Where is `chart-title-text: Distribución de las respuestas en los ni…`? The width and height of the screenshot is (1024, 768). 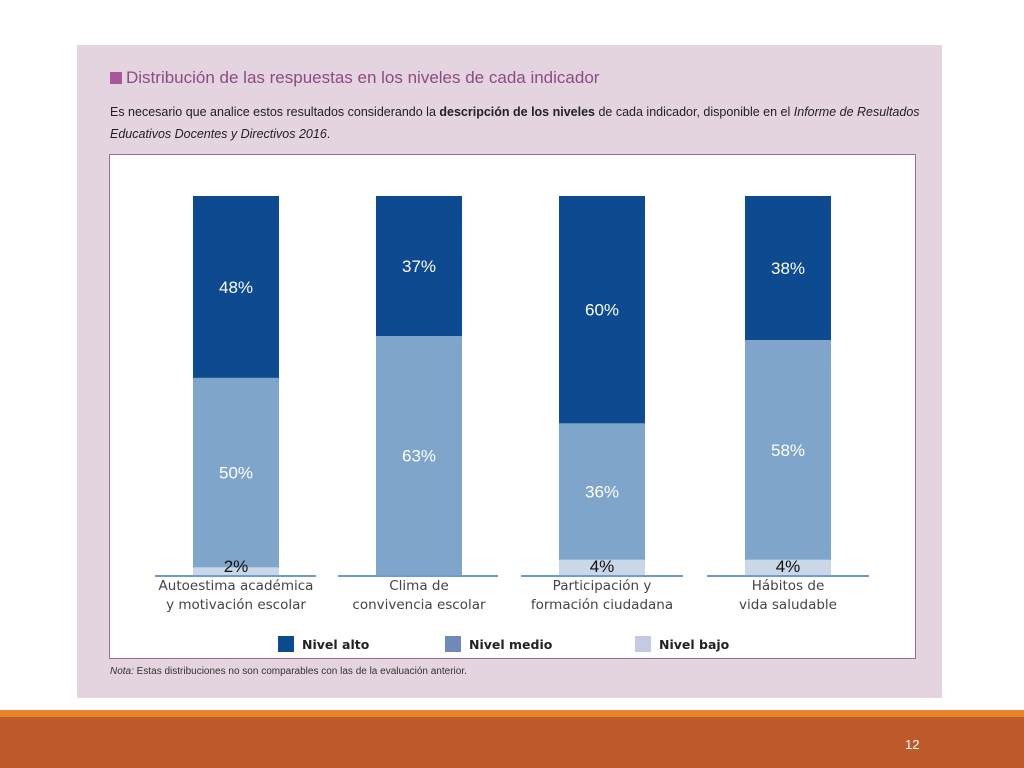 chart-title-text: Distribución de las respuestas en los ni… is located at coordinates (363, 77).